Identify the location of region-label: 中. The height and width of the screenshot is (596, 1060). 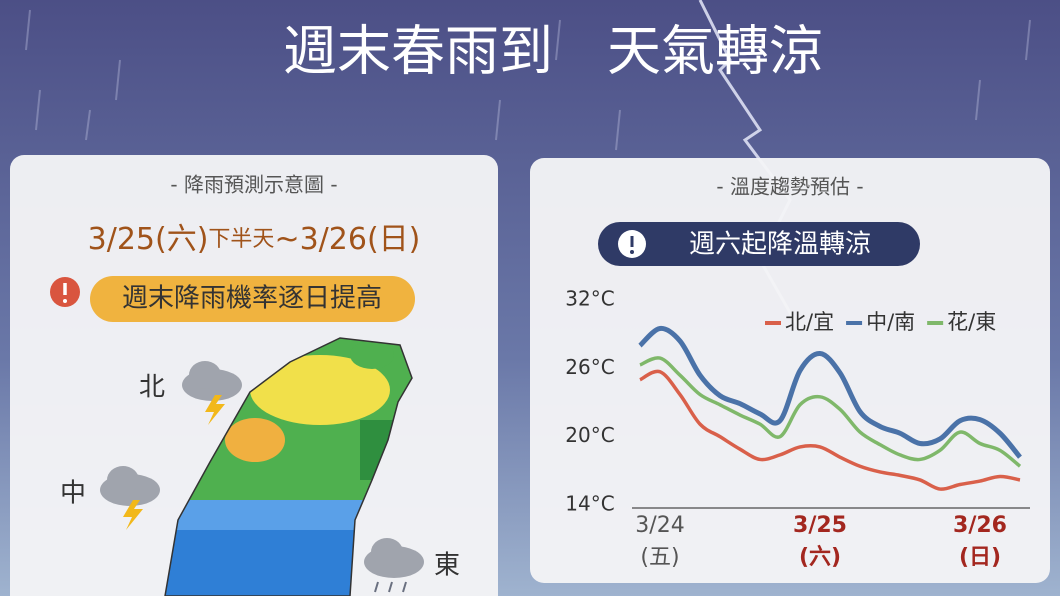
(73, 494).